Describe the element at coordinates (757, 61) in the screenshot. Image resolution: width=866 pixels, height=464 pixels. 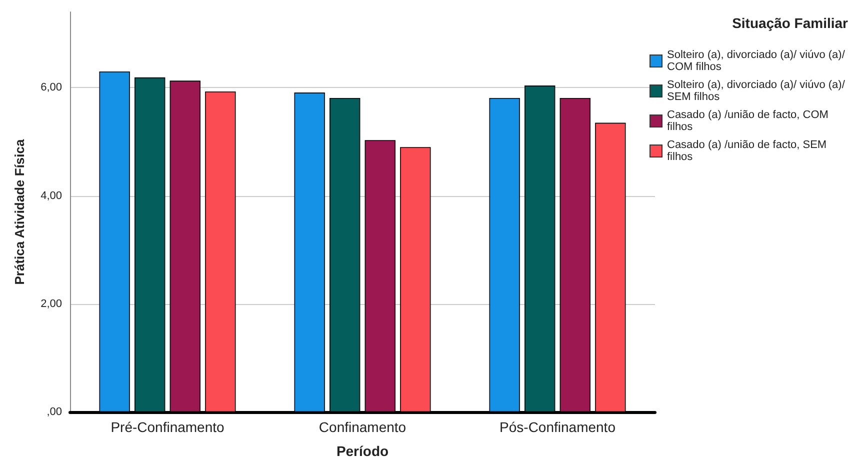
I see `legend-label: Solteiro (a), divorciado (a)/ viúvo (a)/ COM filhos` at that location.